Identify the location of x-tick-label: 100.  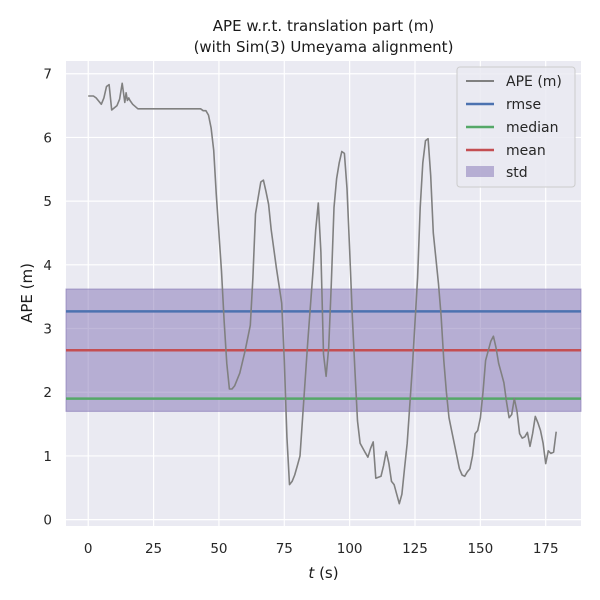
(350, 549).